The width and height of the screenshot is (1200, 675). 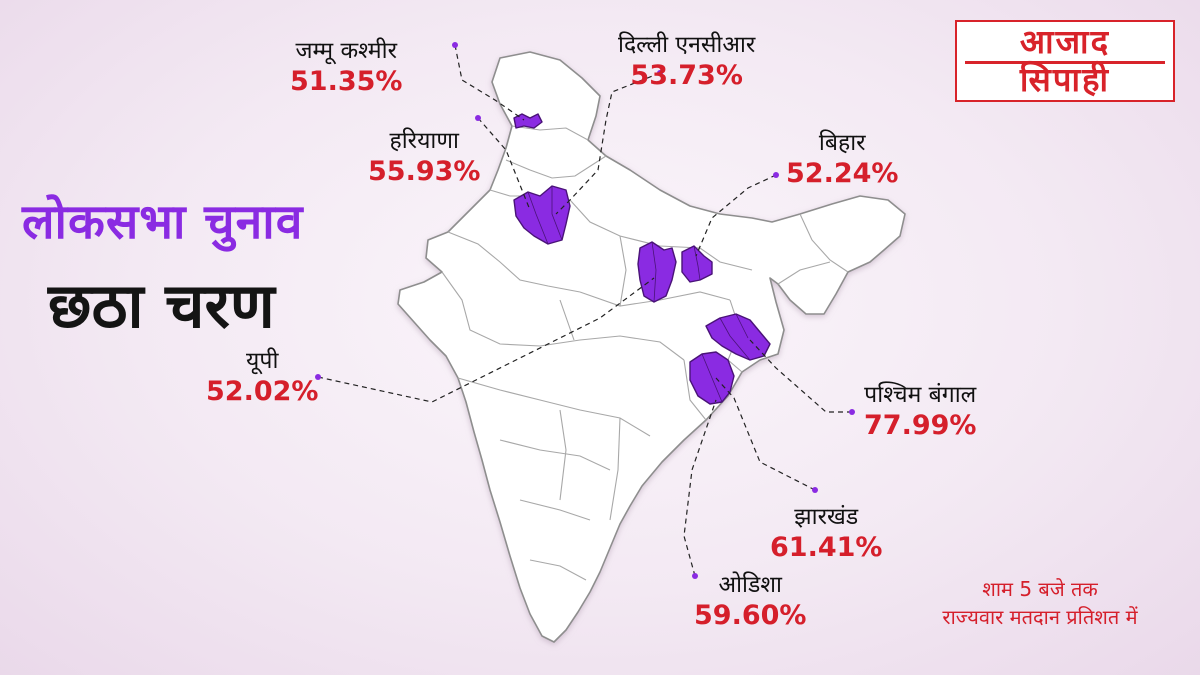 I want to click on label-jammu-kashmir: जम्मू कश्मीर 51.35%, so click(x=346, y=67).